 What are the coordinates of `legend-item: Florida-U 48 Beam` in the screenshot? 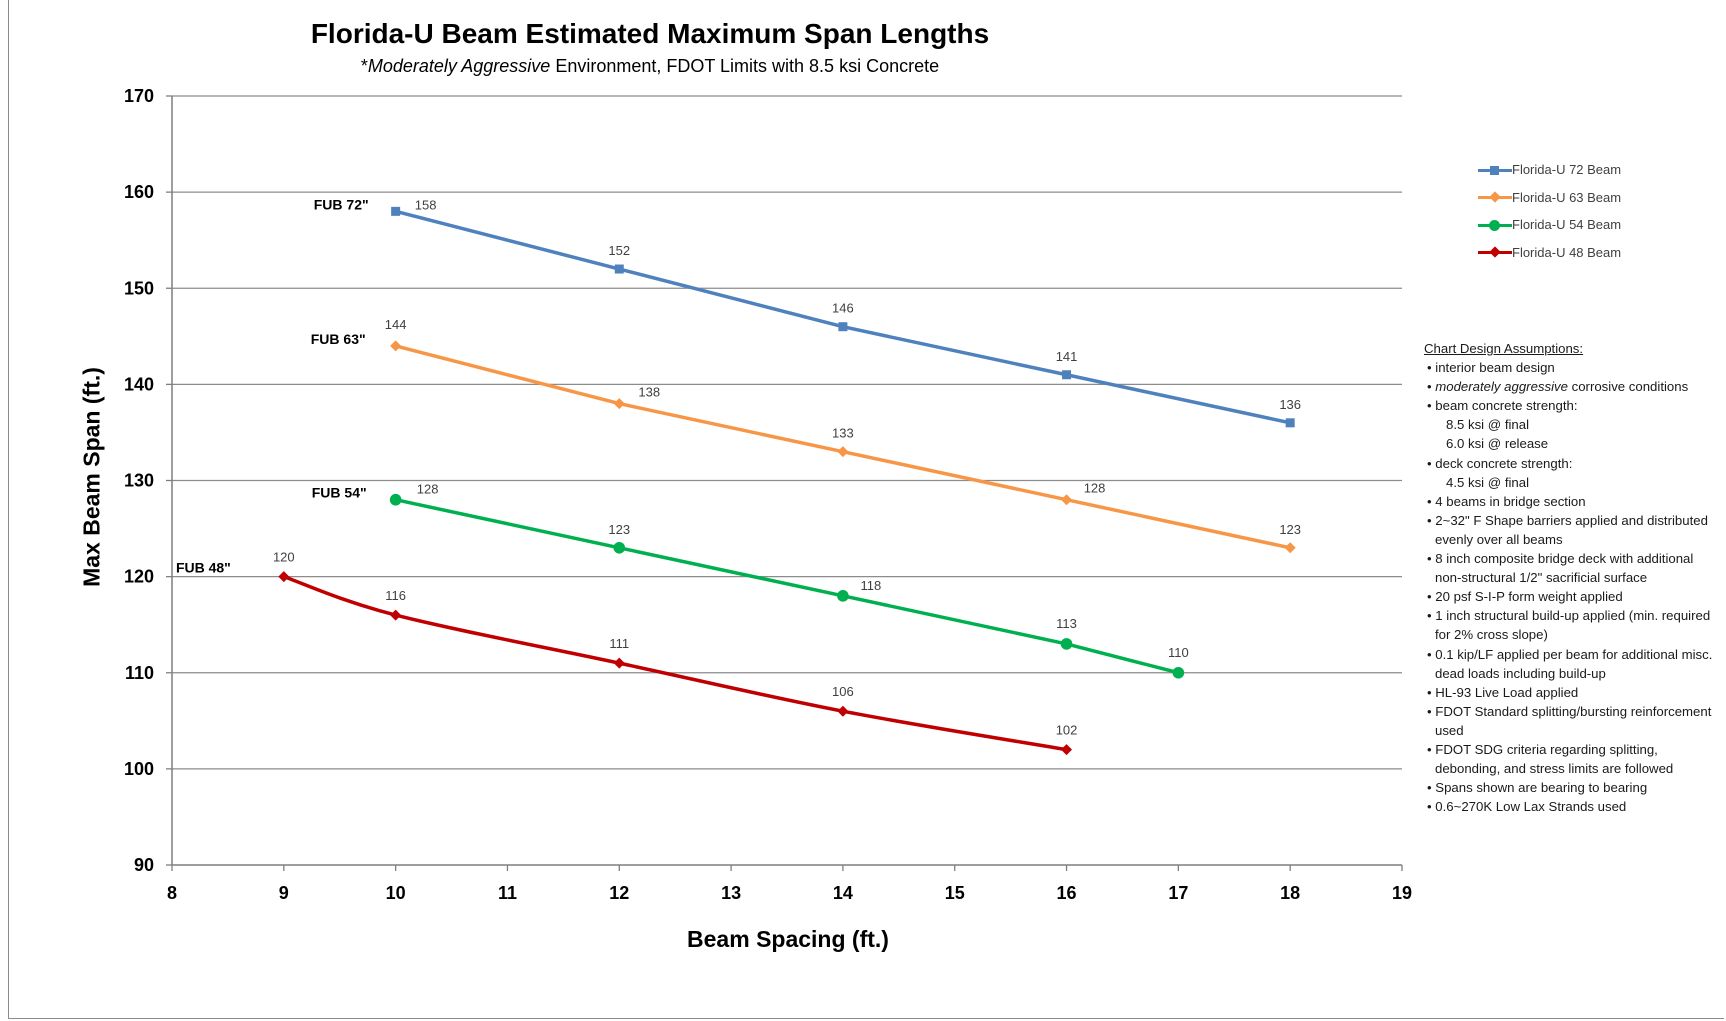 It's located at (1549, 253).